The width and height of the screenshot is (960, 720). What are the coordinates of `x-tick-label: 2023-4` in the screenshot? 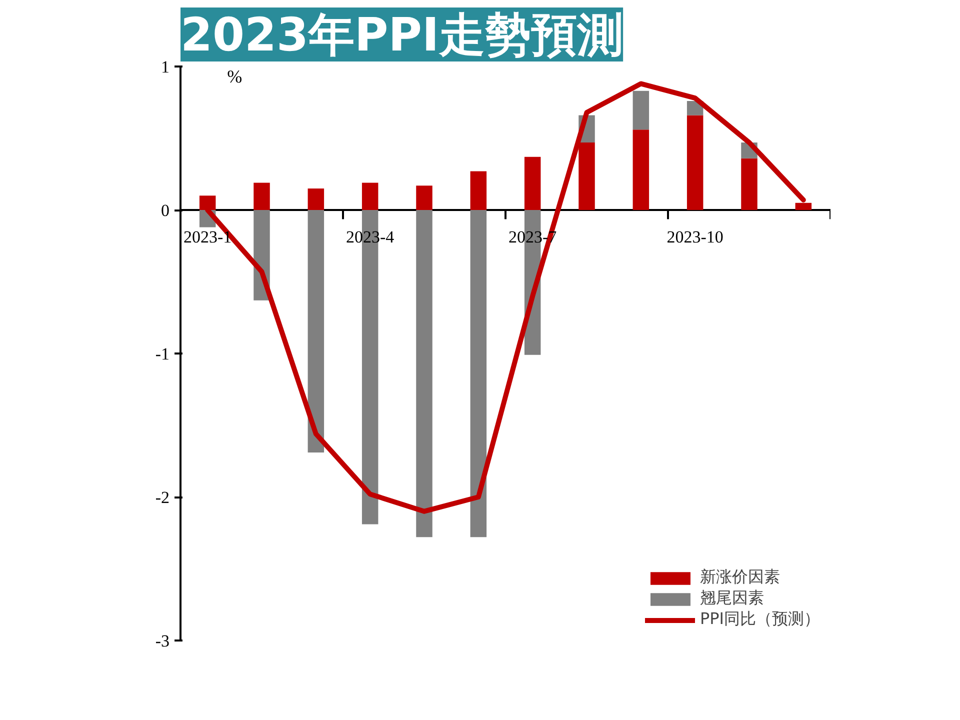 It's located at (370, 237).